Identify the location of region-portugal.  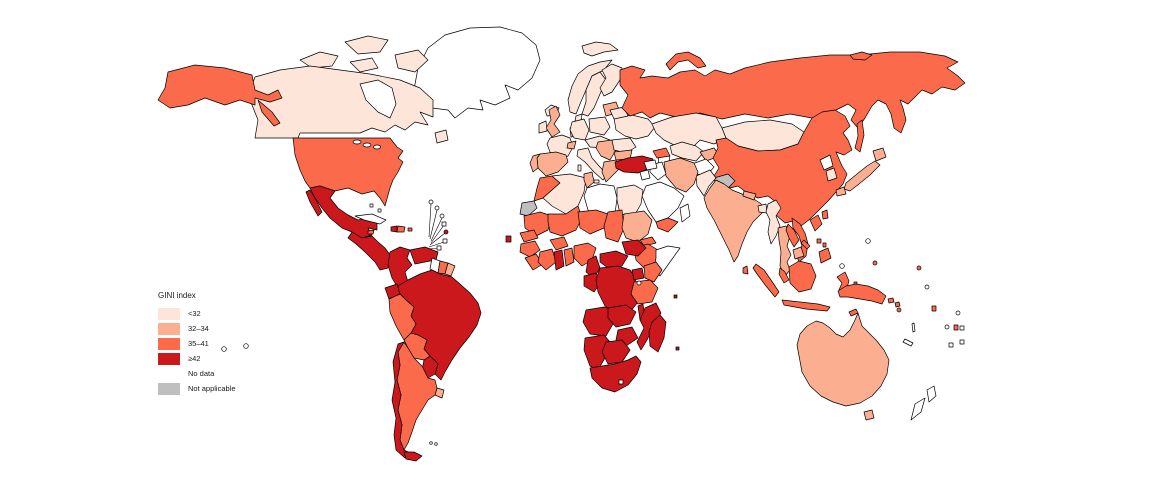
(535, 163).